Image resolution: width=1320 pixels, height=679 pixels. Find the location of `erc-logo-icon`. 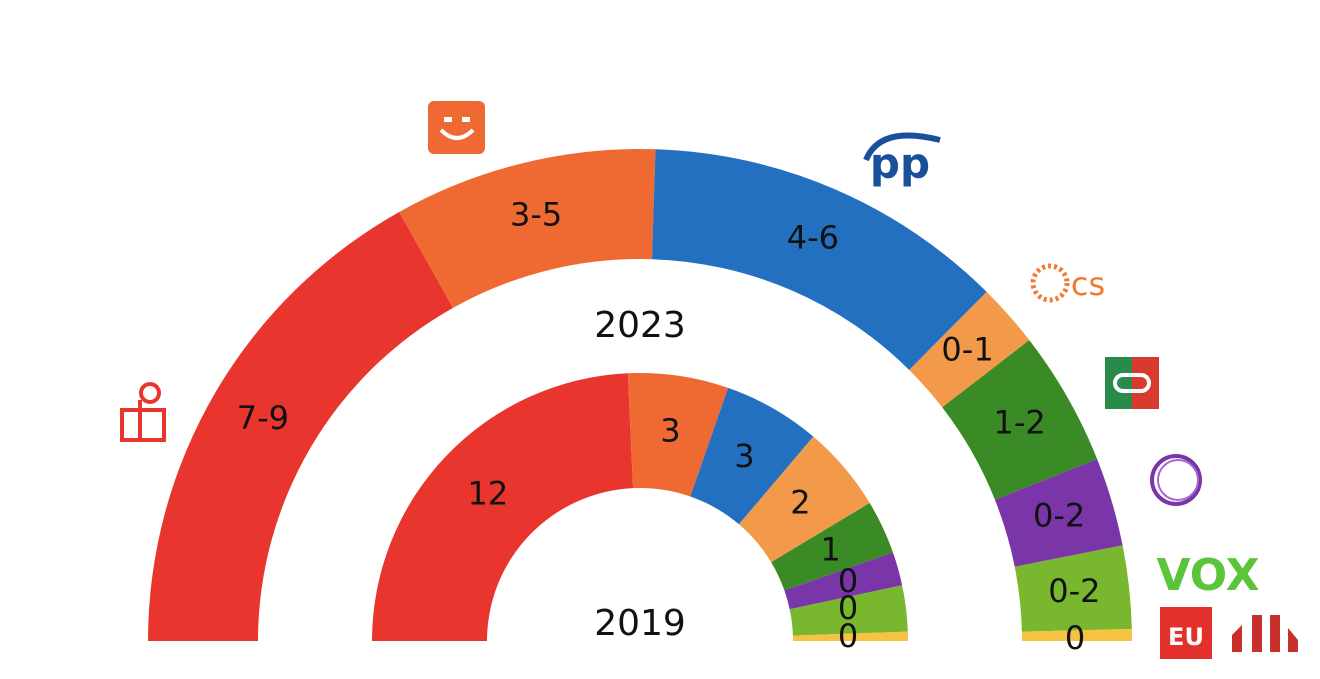

erc-logo-icon is located at coordinates (1265, 633).